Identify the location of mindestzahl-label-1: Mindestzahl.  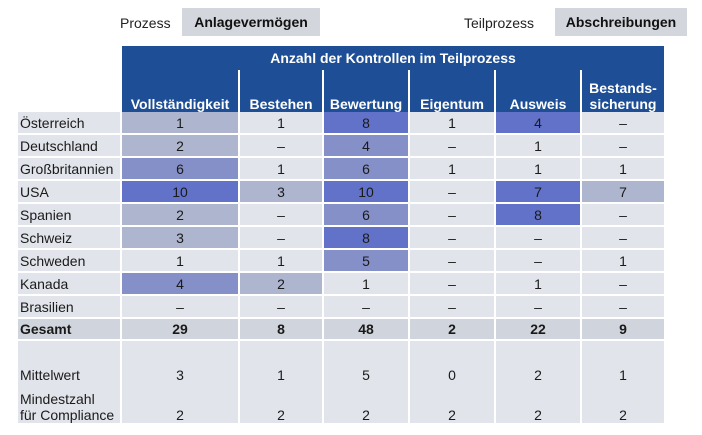
(57, 399).